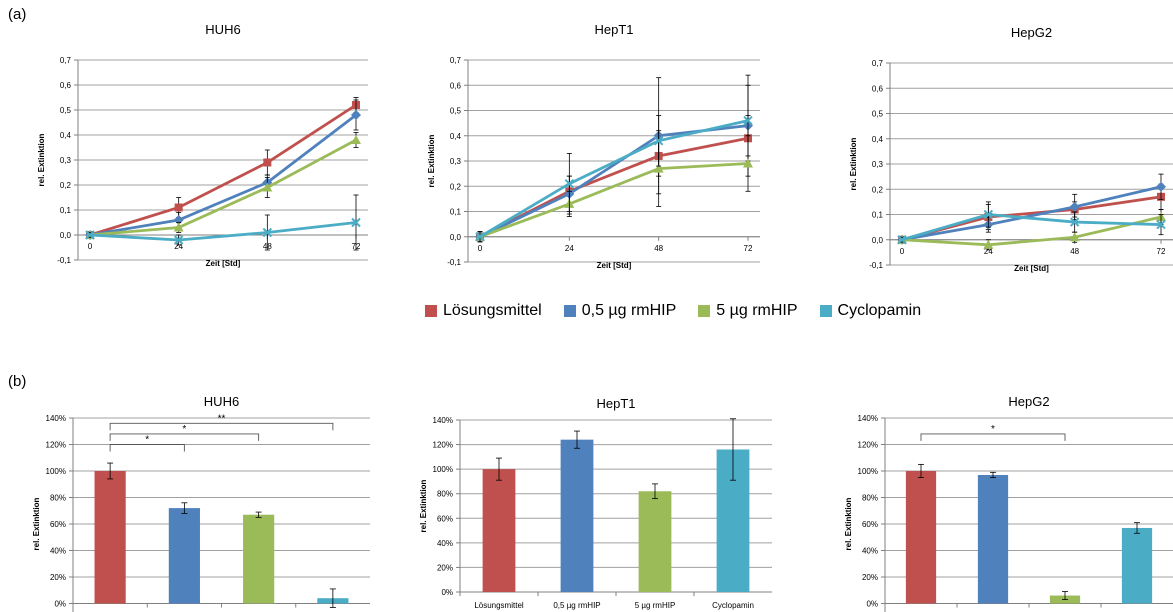 The width and height of the screenshot is (1173, 612). I want to click on x-tick-label: 48, so click(658, 248).